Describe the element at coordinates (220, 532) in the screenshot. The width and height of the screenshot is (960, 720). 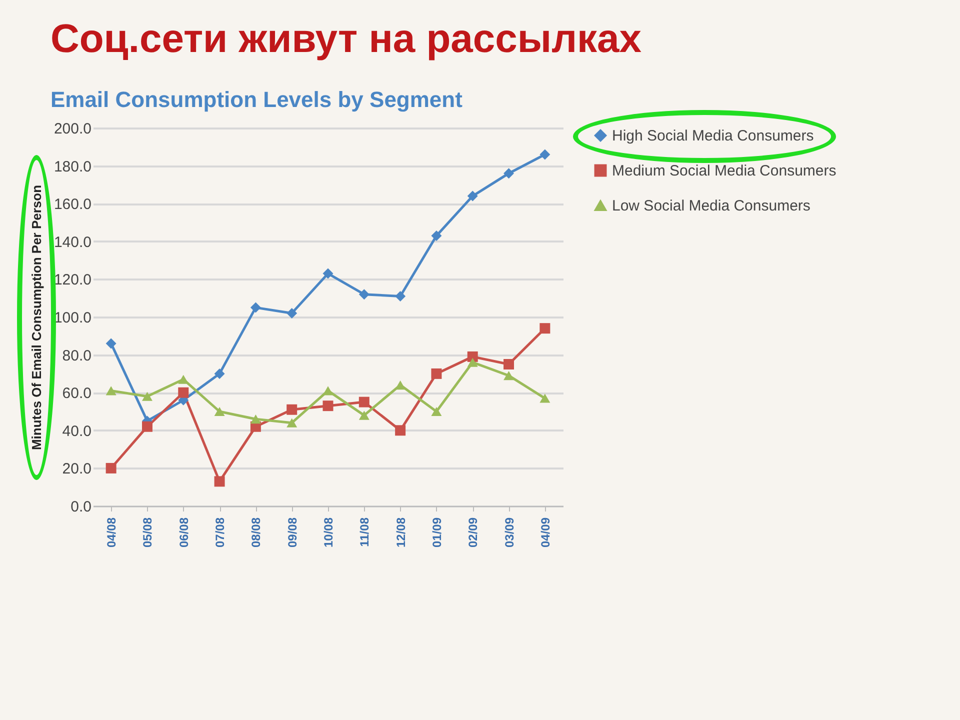
I see `x-tick-label: 07/08` at that location.